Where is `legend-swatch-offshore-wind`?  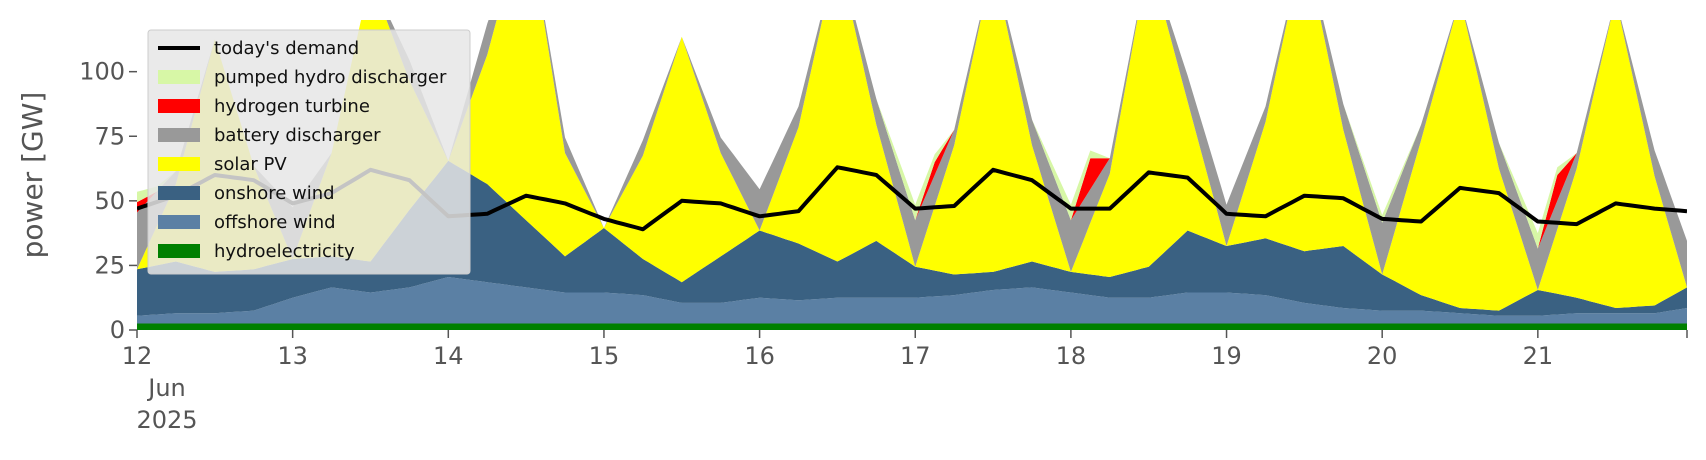
legend-swatch-offshore-wind is located at coordinates (179, 222).